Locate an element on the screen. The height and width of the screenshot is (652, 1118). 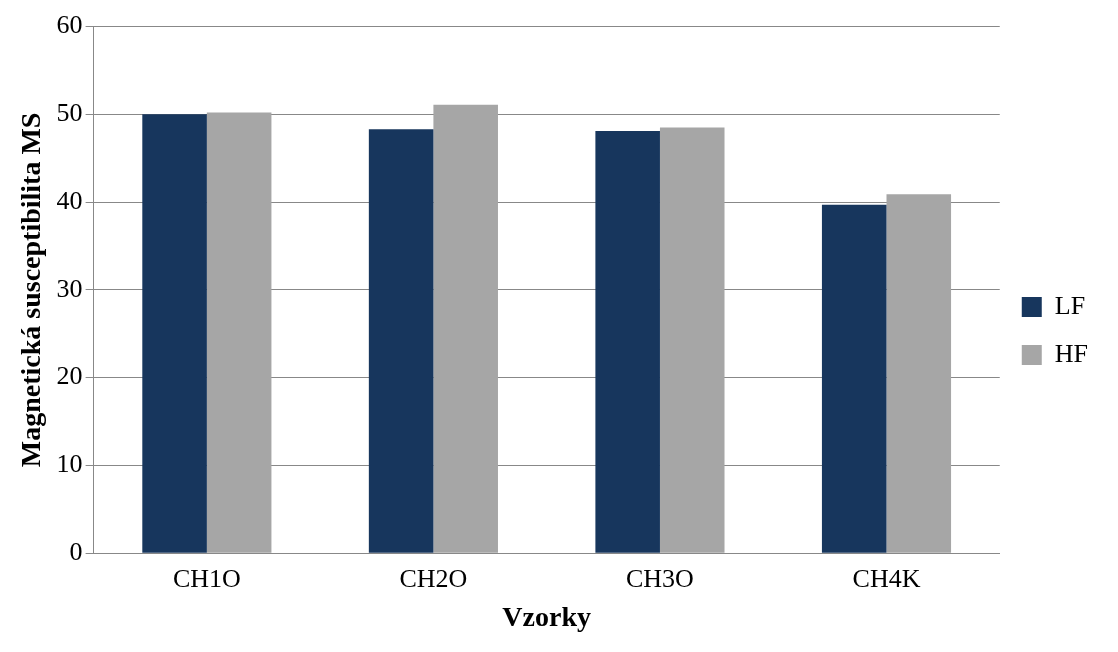
y-tick-label: 20 is located at coordinates (69, 376).